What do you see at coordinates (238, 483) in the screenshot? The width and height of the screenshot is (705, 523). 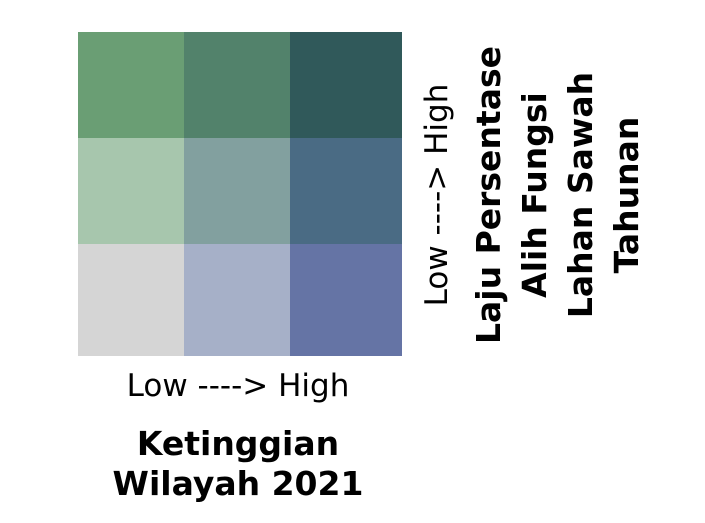 I see `x-axis-title-line-2: Wilayah 2021` at bounding box center [238, 483].